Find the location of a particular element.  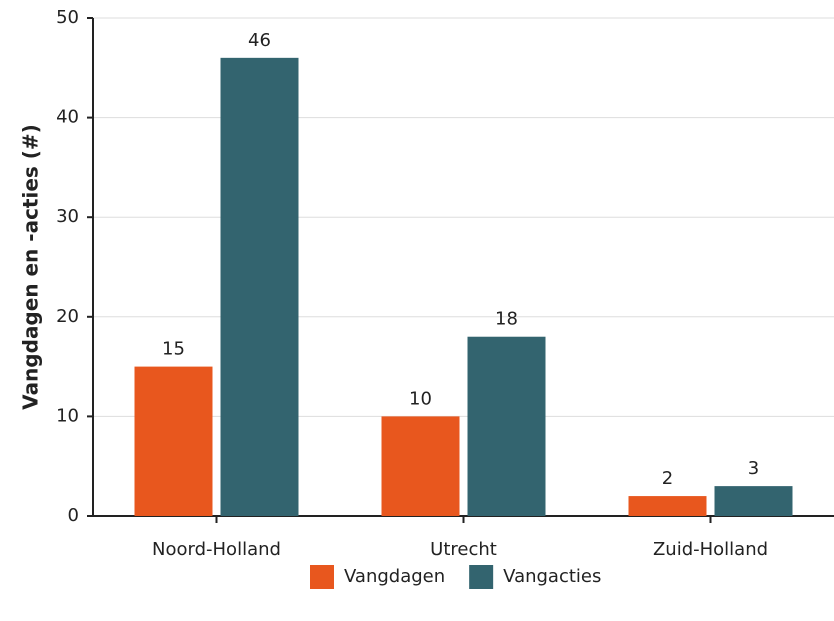

data-label: 3 is located at coordinates (753, 468).